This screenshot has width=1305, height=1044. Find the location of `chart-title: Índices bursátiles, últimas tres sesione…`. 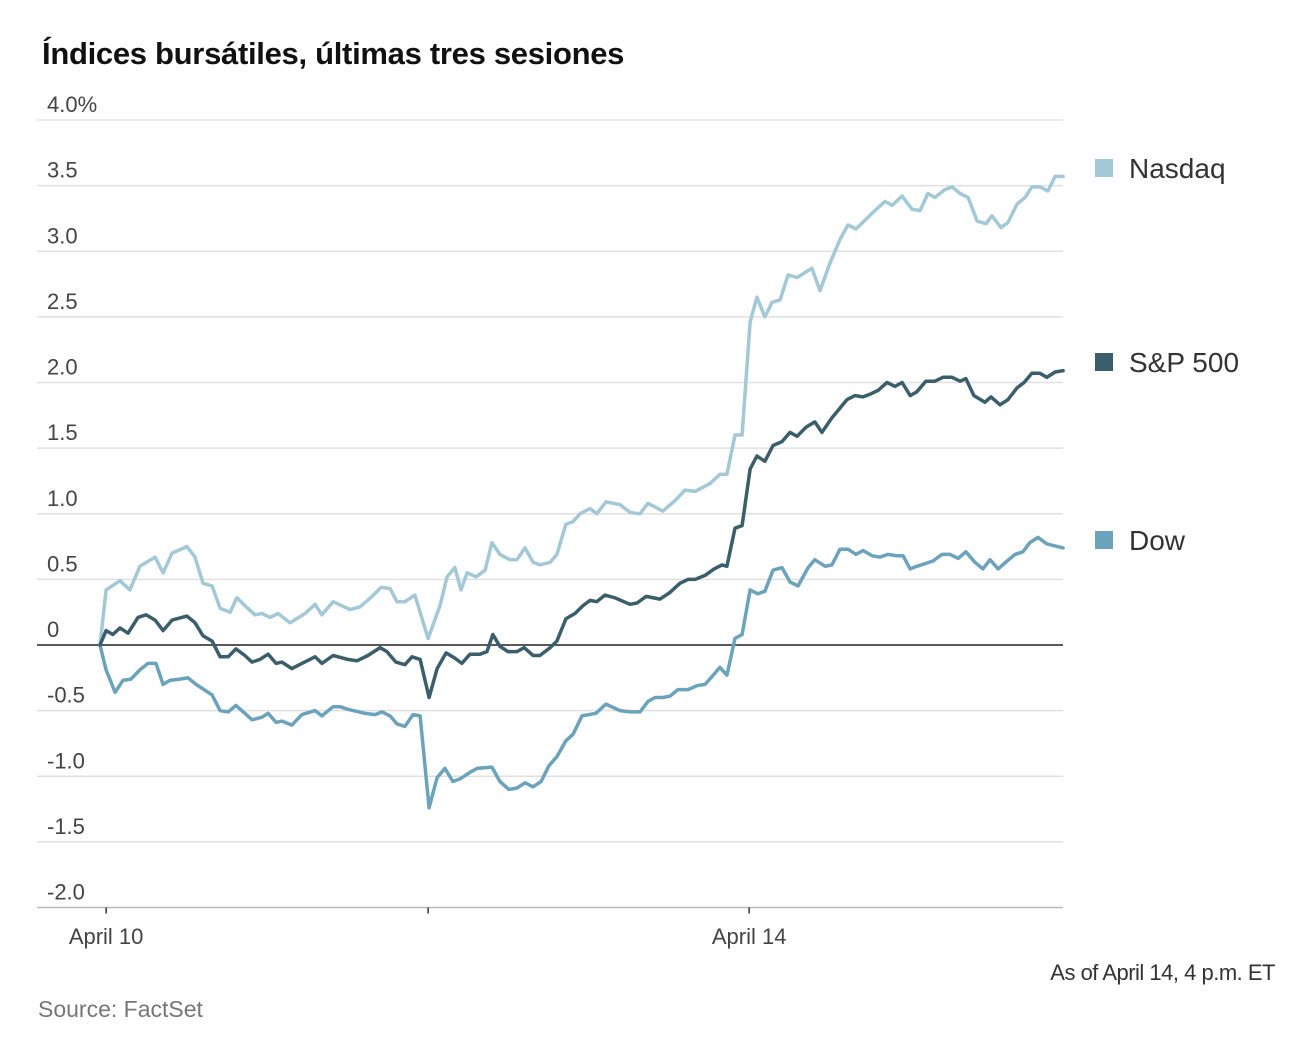

chart-title: Índices bursátiles, últimas tres sesione… is located at coordinates (333, 53).